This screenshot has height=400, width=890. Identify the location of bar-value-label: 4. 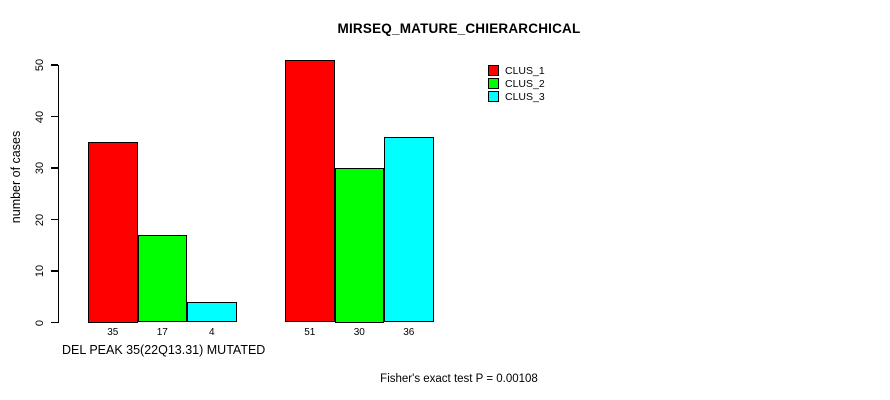
(211, 332).